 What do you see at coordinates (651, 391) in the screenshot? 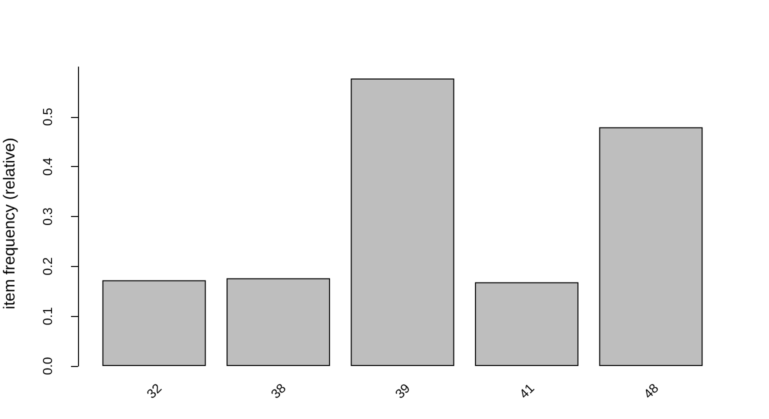
I see `x-tick-label: 48` at bounding box center [651, 391].